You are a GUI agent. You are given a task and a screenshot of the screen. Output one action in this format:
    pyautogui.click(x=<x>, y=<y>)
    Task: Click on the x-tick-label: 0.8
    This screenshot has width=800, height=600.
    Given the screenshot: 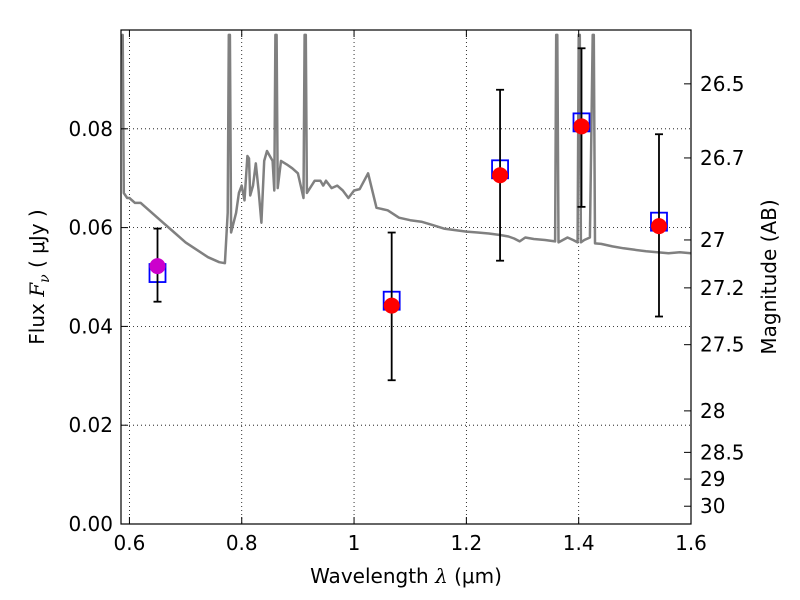 What is the action you would take?
    pyautogui.click(x=242, y=543)
    